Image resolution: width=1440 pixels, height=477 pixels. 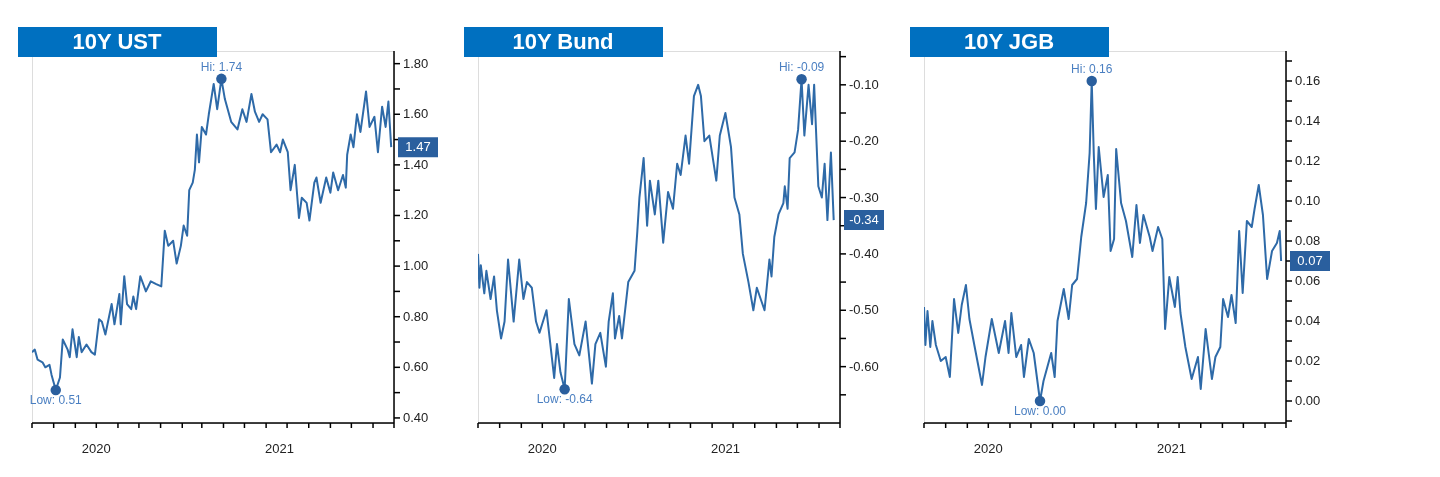 What do you see at coordinates (416, 316) in the screenshot?
I see `y-tick-label: 0.80` at bounding box center [416, 316].